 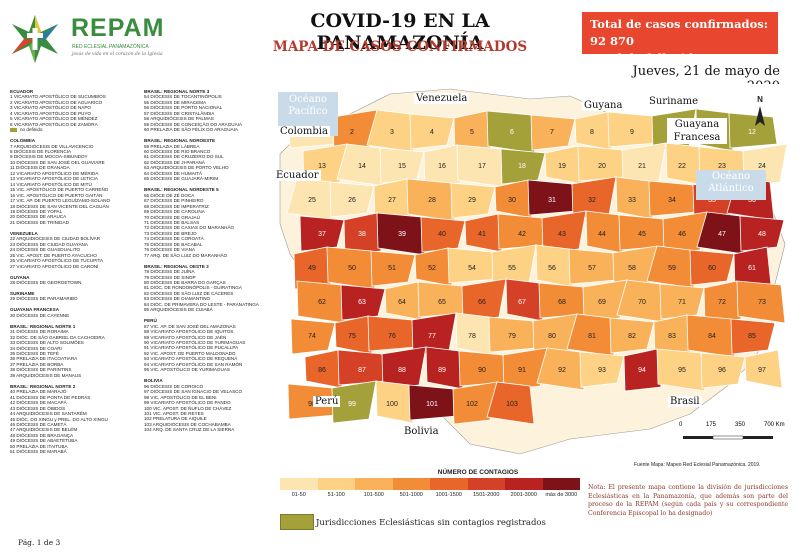 What do you see at coordinates (472, 268) in the screenshot?
I see `jurisdiction-number-label: 54` at bounding box center [472, 268].